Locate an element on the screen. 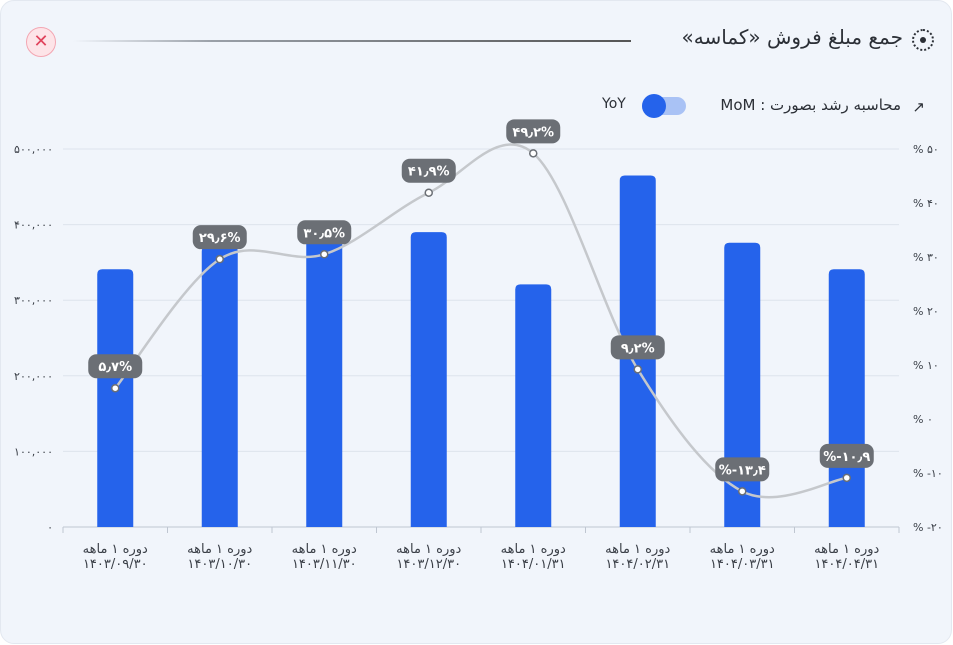  y-tick-label: ۵۰۰,۰۰۰ is located at coordinates (33, 149).